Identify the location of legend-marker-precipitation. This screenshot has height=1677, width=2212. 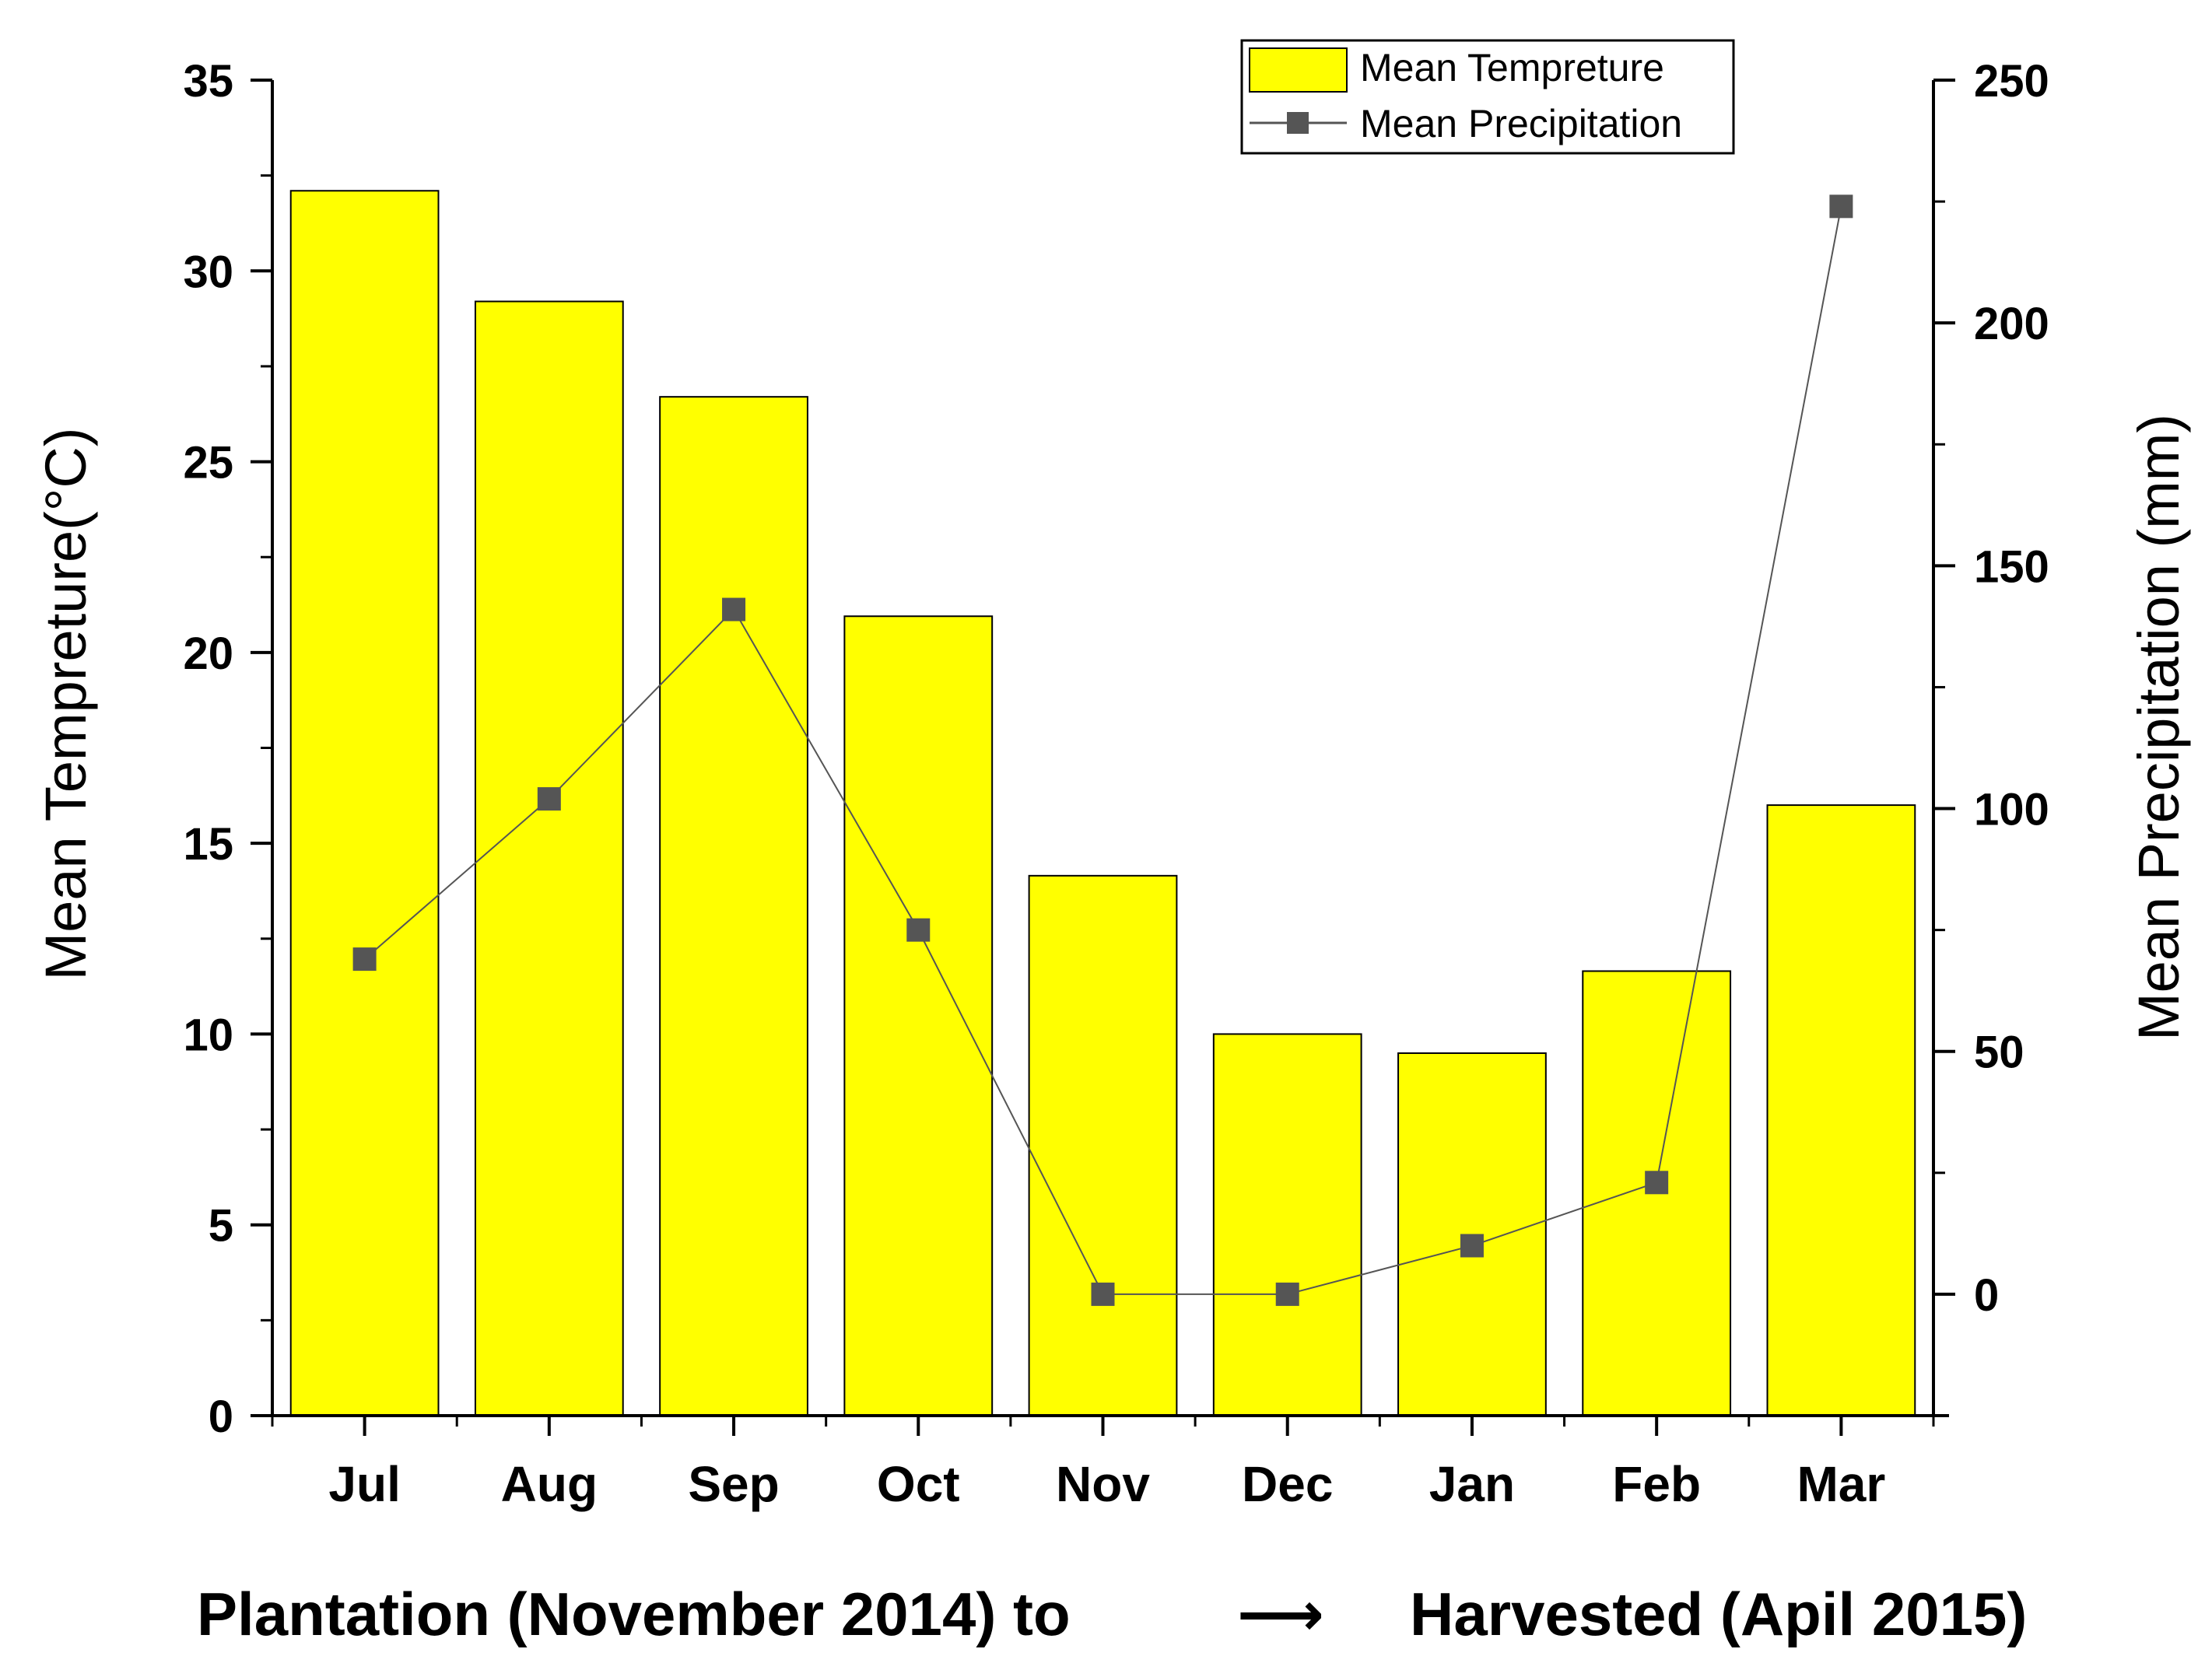
(1298, 123).